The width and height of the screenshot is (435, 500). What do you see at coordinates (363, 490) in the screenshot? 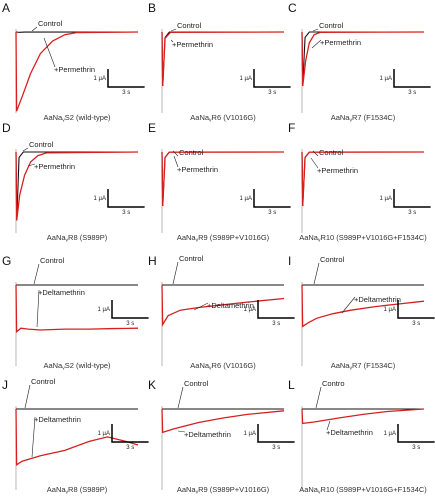
I see `panel-caption: AaNavR10 (S989P+V1016G+F1534C)` at bounding box center [363, 490].